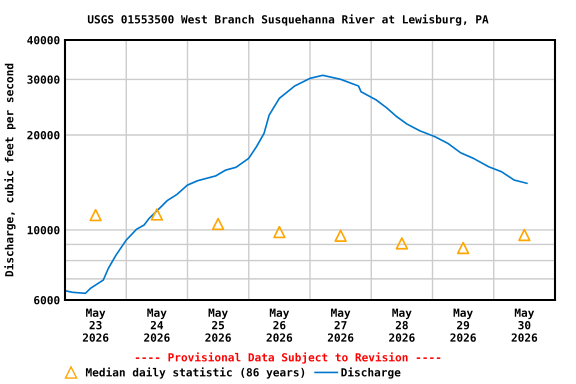  What do you see at coordinates (370, 373) in the screenshot?
I see `legend-label: Discharge` at bounding box center [370, 373].